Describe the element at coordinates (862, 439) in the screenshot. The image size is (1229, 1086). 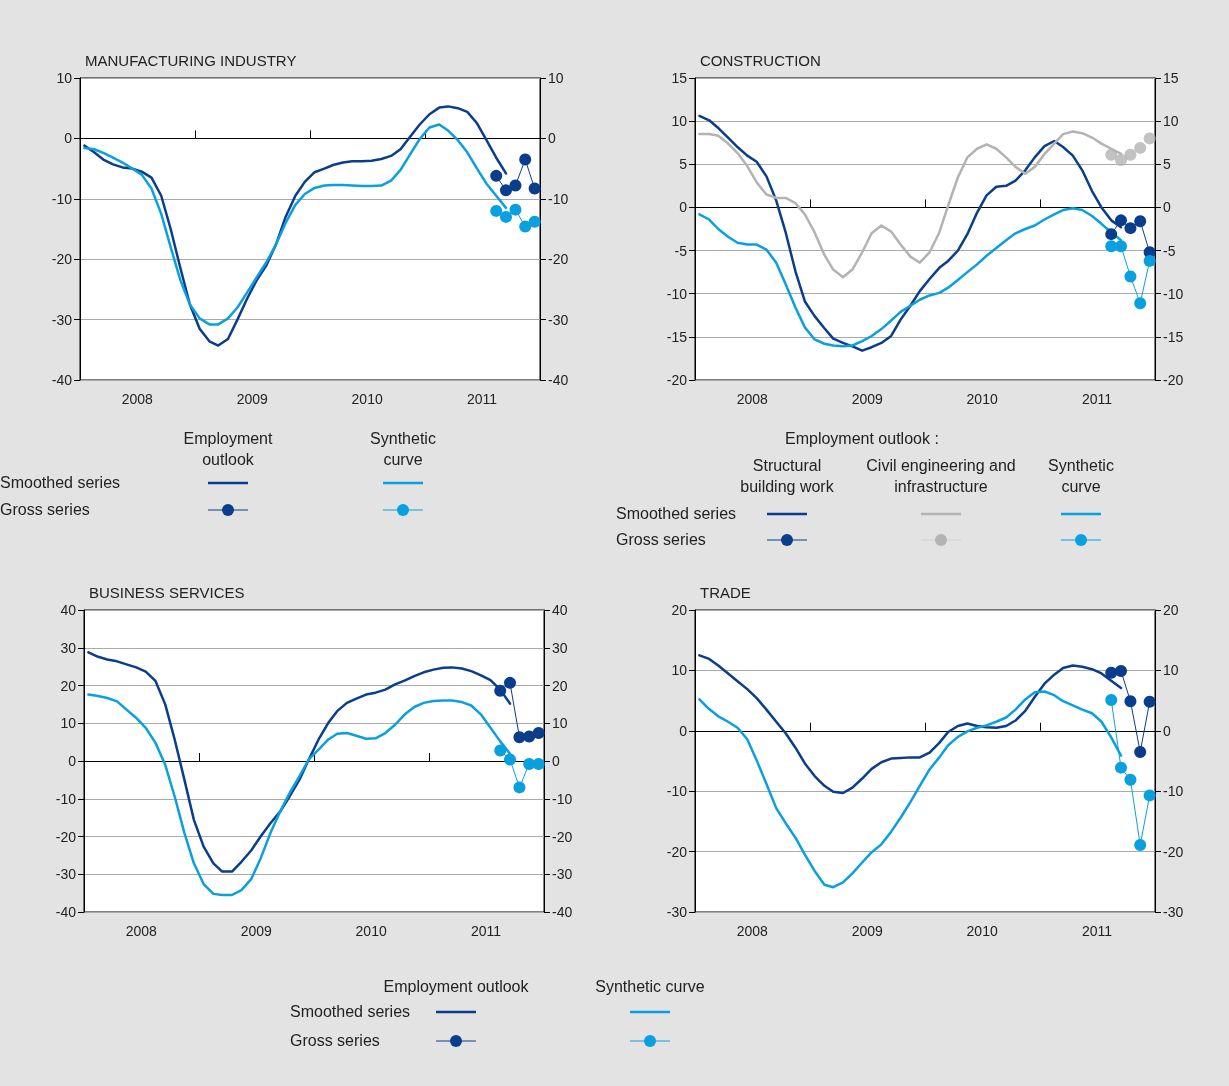
I see `text: Employment outlook :` at that location.